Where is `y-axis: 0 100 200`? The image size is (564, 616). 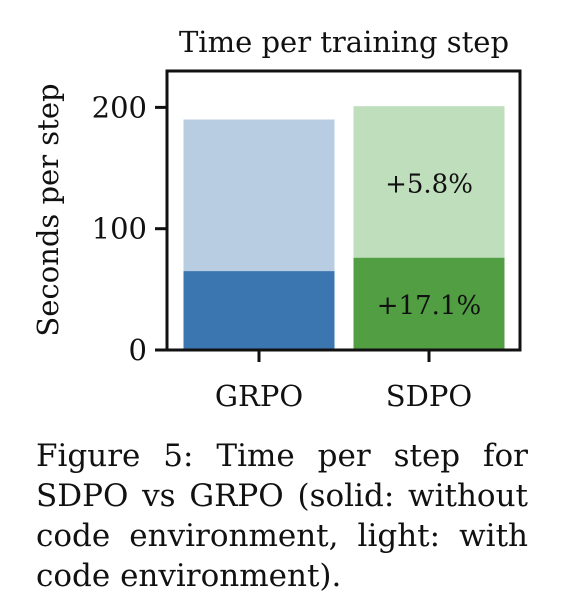
y-axis: 0 100 200 is located at coordinates (129, 228).